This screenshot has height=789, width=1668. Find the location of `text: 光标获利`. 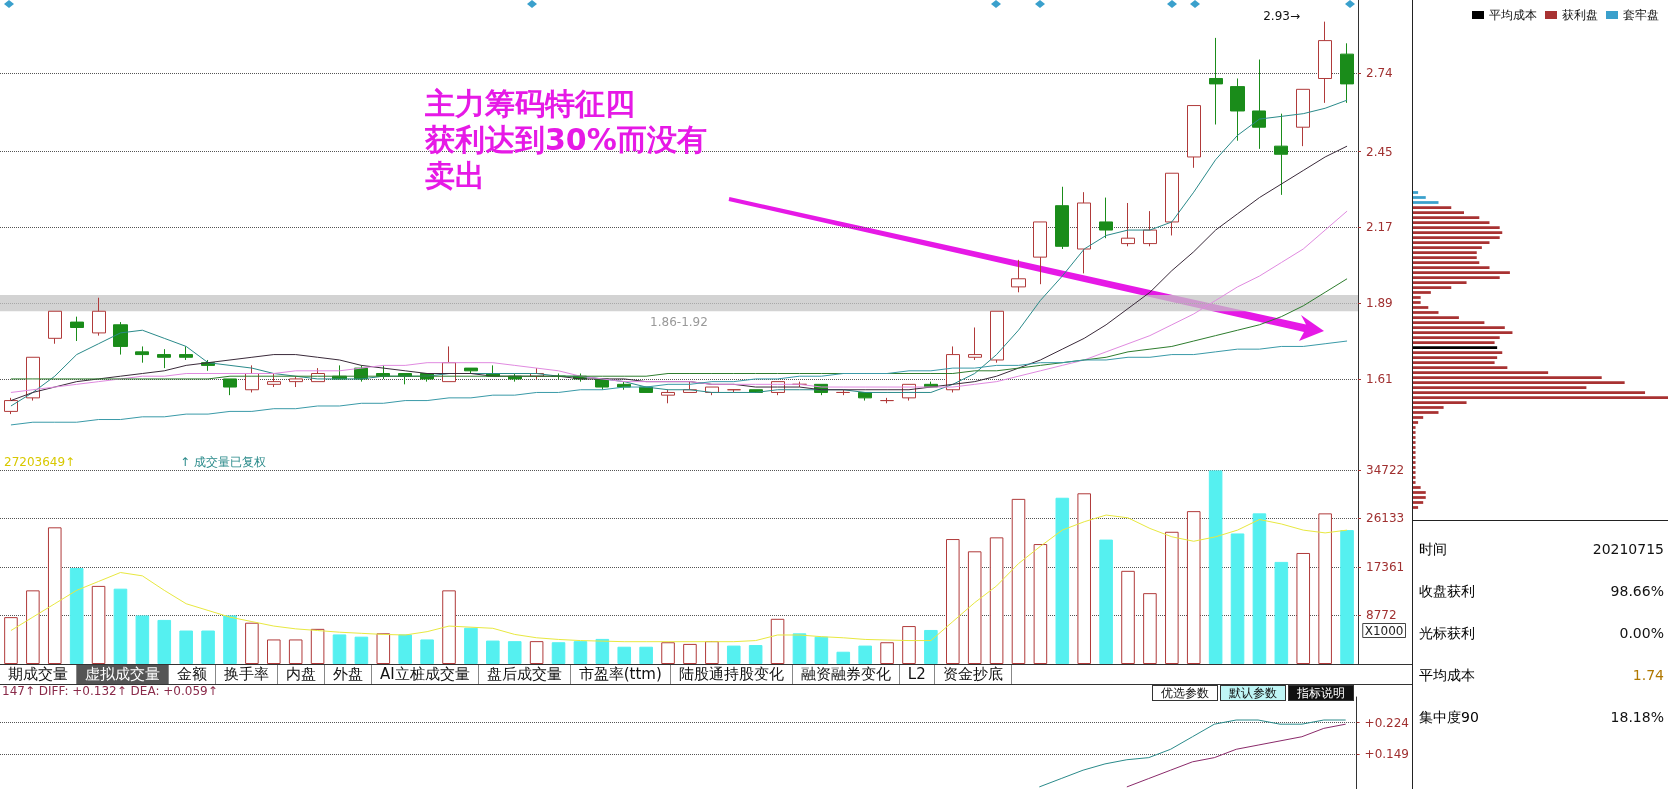

text: 光标获利 is located at coordinates (1447, 634).